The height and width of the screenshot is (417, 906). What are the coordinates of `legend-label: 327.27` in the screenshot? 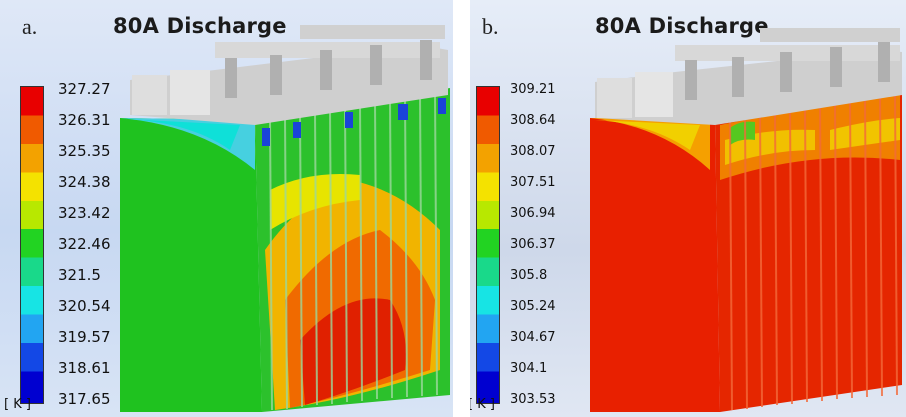 It's located at (84, 89).